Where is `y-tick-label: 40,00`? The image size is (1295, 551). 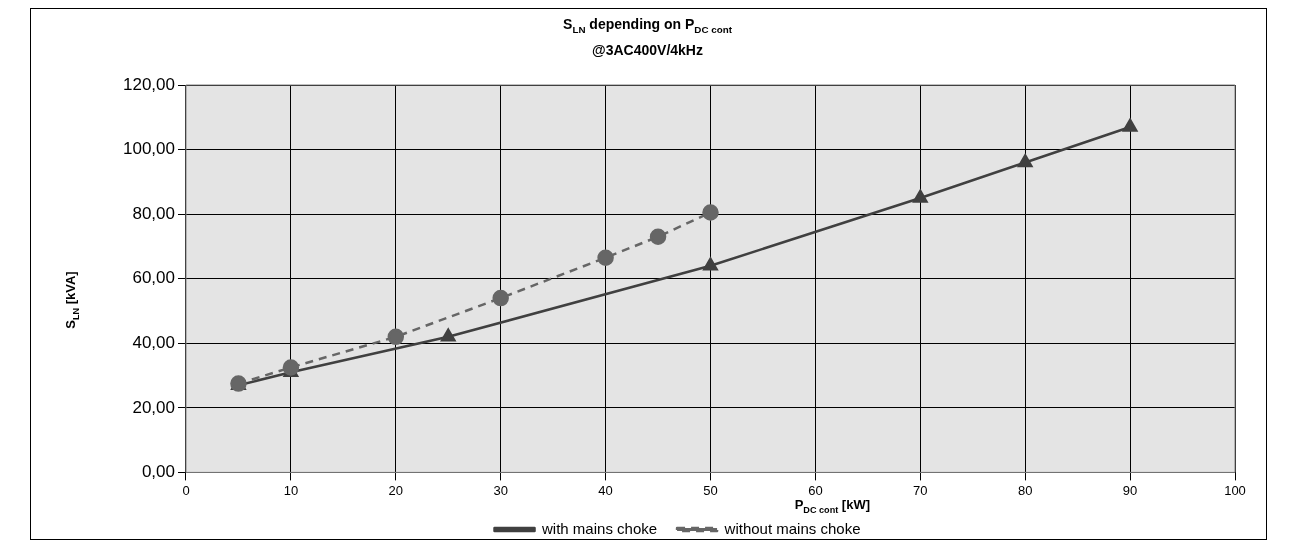 y-tick-label: 40,00 is located at coordinates (153, 342).